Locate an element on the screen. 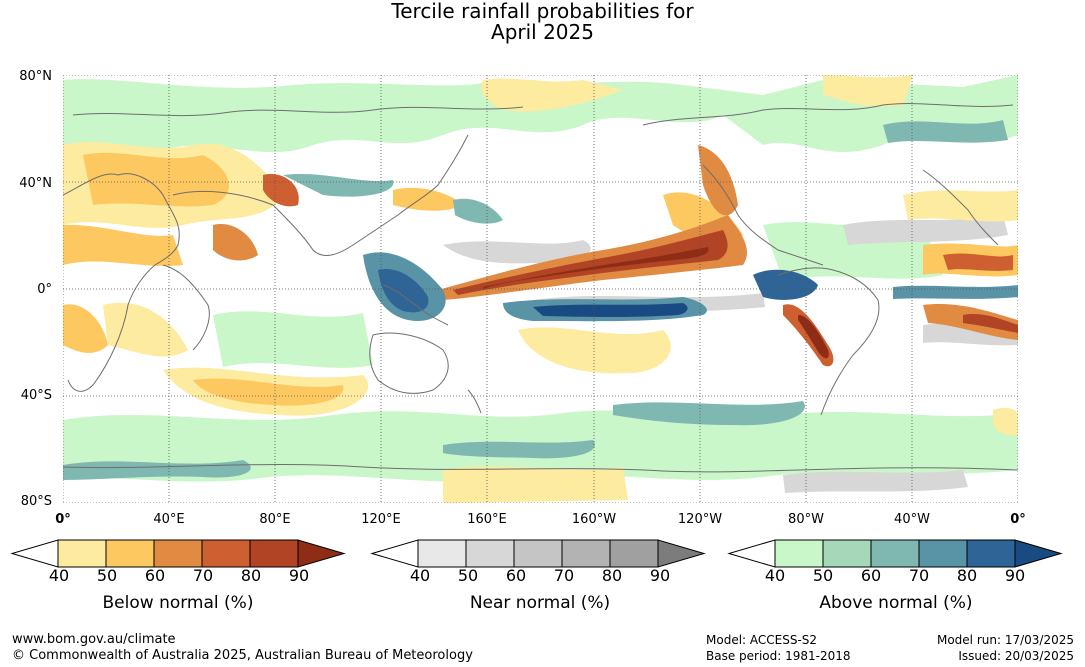  footer-model-run: Model run: 17/03/2025 is located at coordinates (1005, 640).